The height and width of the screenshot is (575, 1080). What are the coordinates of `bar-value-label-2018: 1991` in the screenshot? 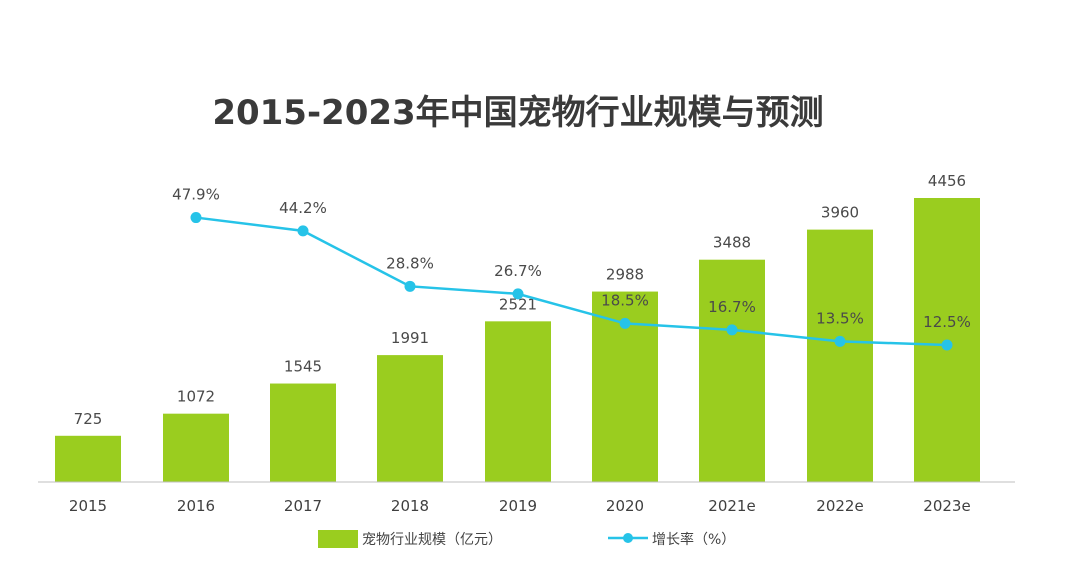 It's located at (410, 338).